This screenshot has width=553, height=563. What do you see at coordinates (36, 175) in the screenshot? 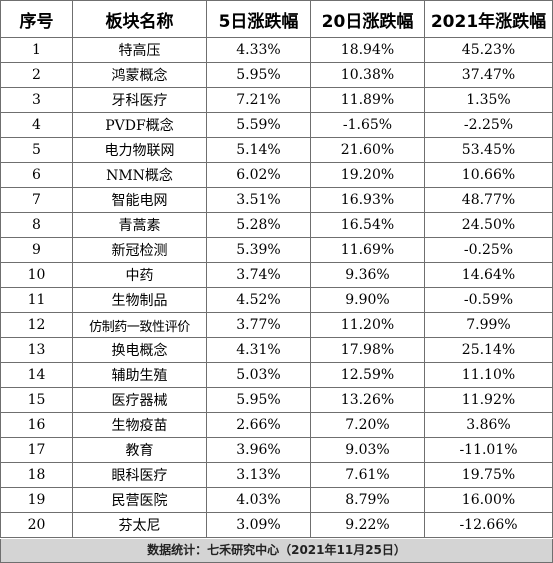
I see `cell-index: 6` at bounding box center [36, 175].